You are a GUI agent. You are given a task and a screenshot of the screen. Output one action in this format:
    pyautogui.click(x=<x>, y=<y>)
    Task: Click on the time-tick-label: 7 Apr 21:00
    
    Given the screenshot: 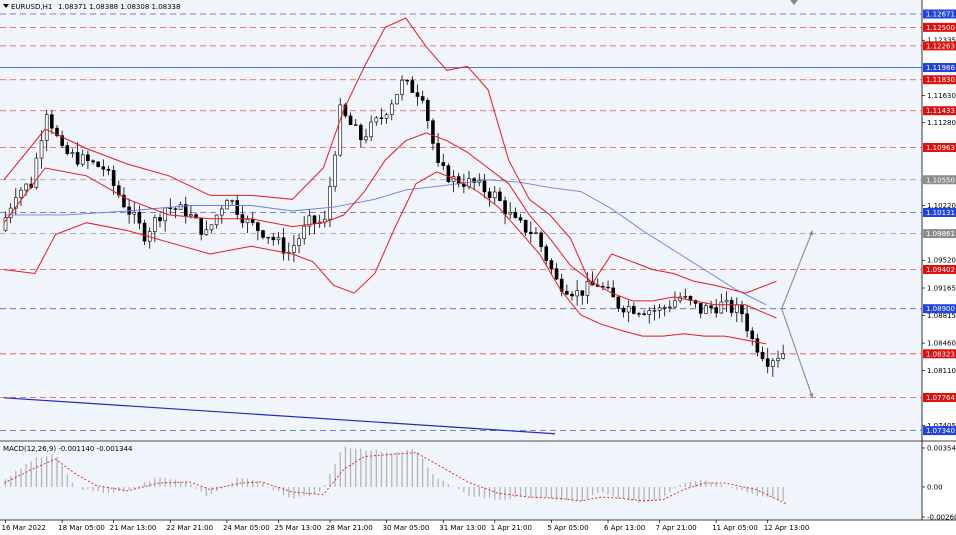 What is the action you would take?
    pyautogui.click(x=676, y=528)
    